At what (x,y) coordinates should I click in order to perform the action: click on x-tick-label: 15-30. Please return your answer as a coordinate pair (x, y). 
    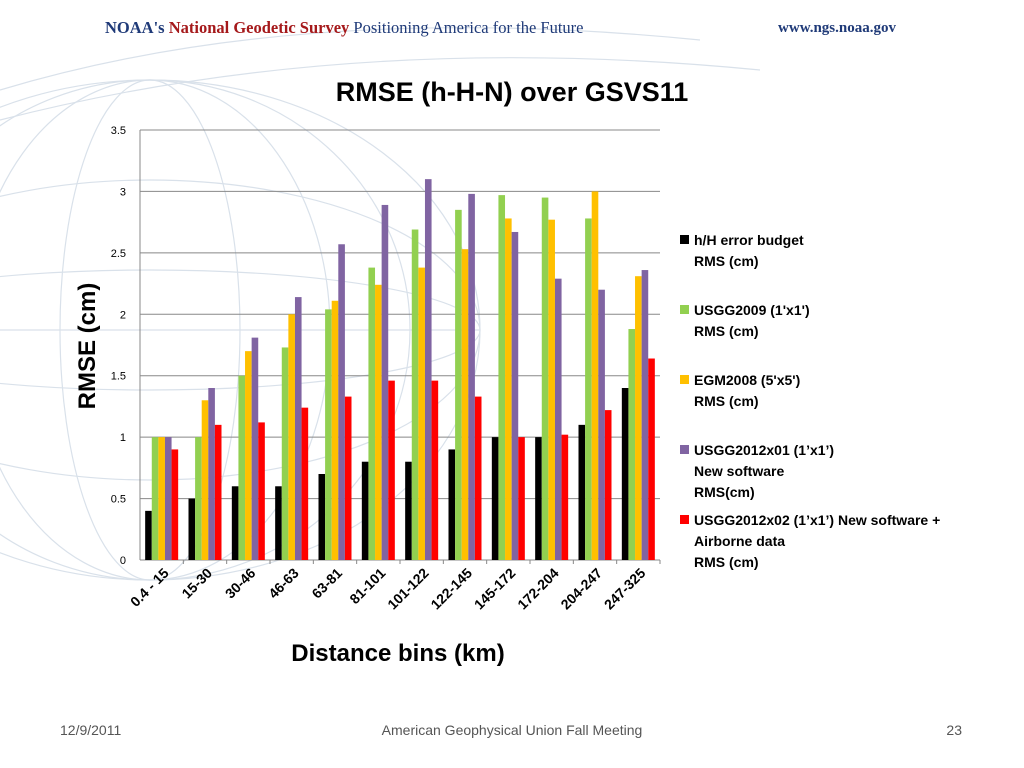
    Looking at the image, I should click on (196, 583).